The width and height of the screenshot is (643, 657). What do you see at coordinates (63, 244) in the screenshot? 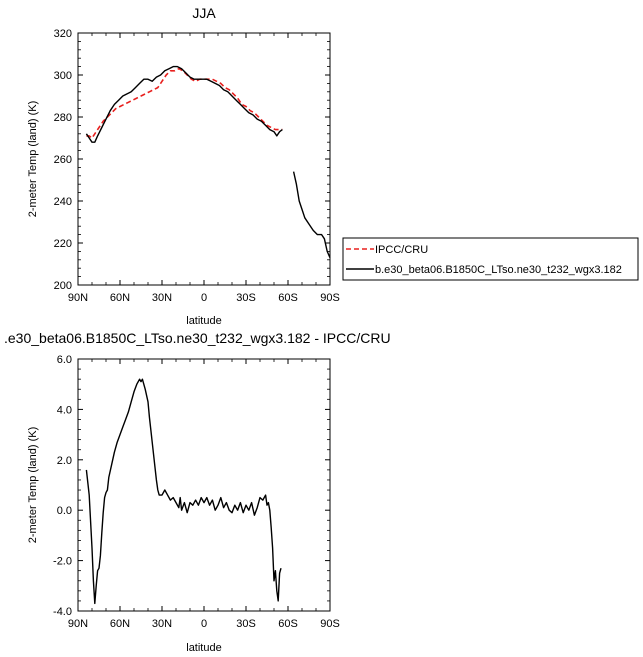
I see `y-tick-label: 220` at bounding box center [63, 244].